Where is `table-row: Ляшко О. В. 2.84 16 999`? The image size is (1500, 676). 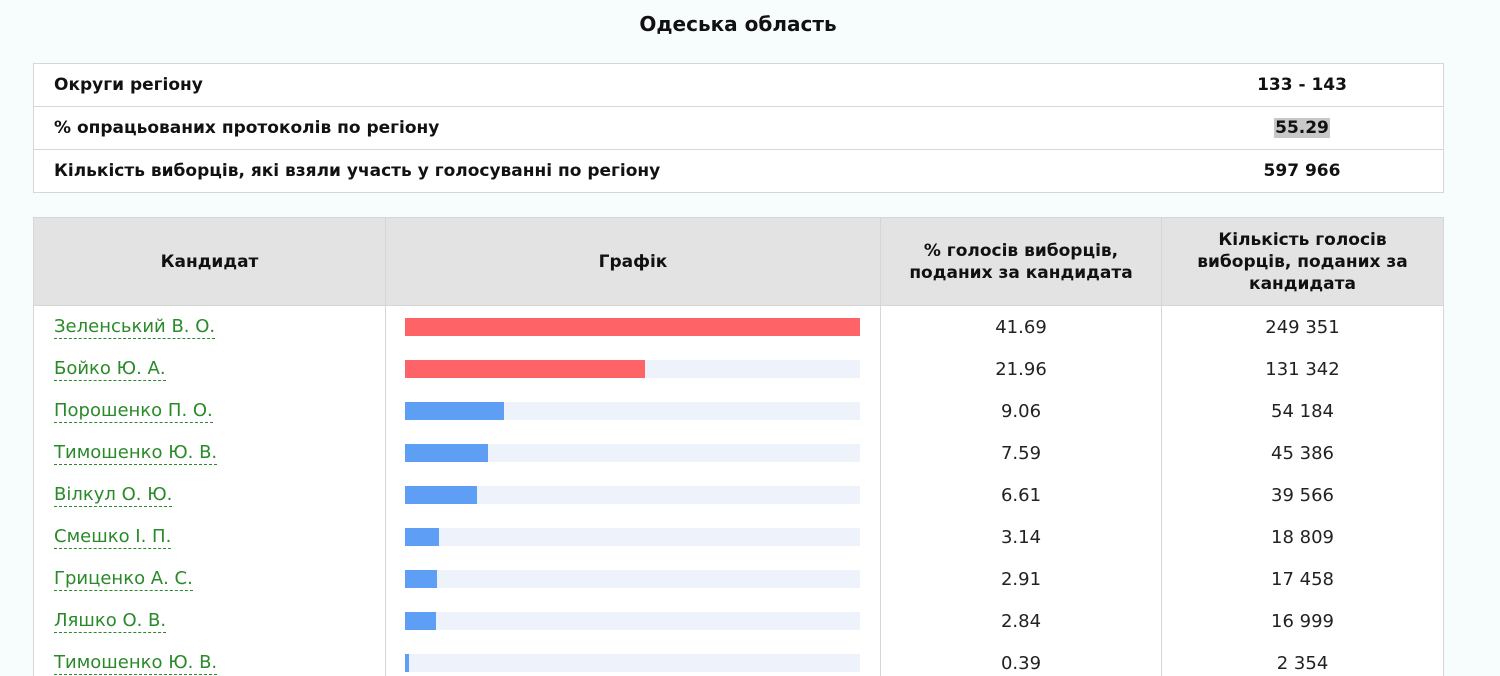 table-row: Ляшко О. В. 2.84 16 999 is located at coordinates (738, 621).